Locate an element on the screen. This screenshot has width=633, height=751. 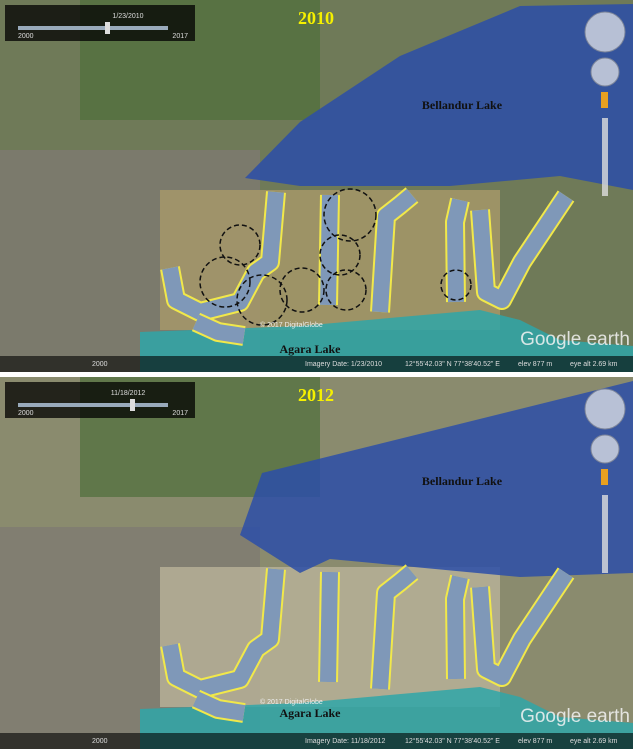
year-label: 2010 is located at coordinates (316, 18).